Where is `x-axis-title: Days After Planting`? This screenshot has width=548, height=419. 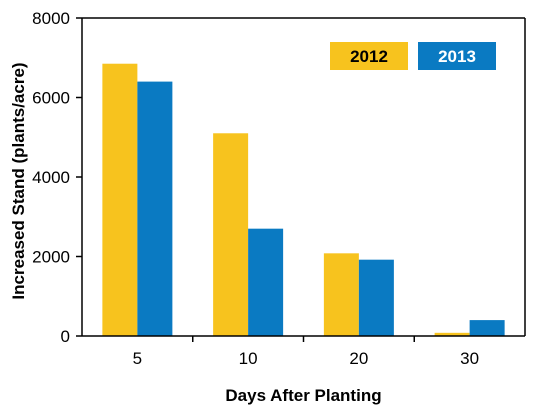 x-axis-title: Days After Planting is located at coordinates (303, 395).